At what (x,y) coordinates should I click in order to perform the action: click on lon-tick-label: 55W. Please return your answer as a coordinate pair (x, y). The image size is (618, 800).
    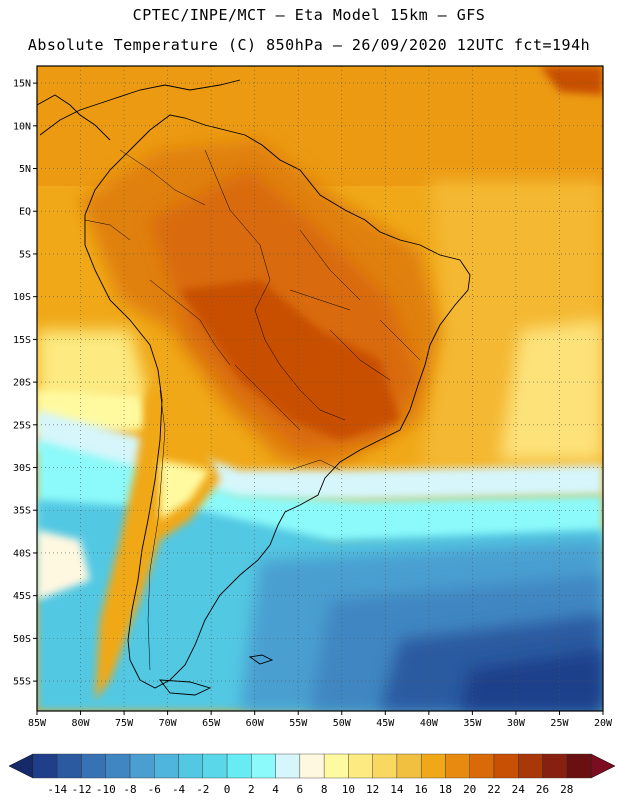
    Looking at the image, I should click on (298, 723).